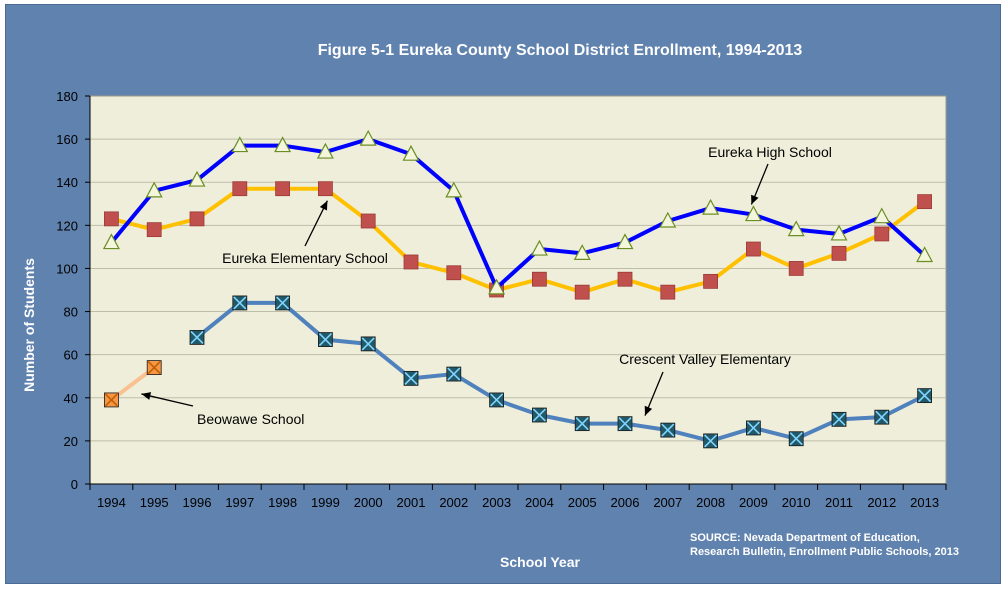 The width and height of the screenshot is (1008, 590). I want to click on x-tick-label: 1996, so click(197, 502).